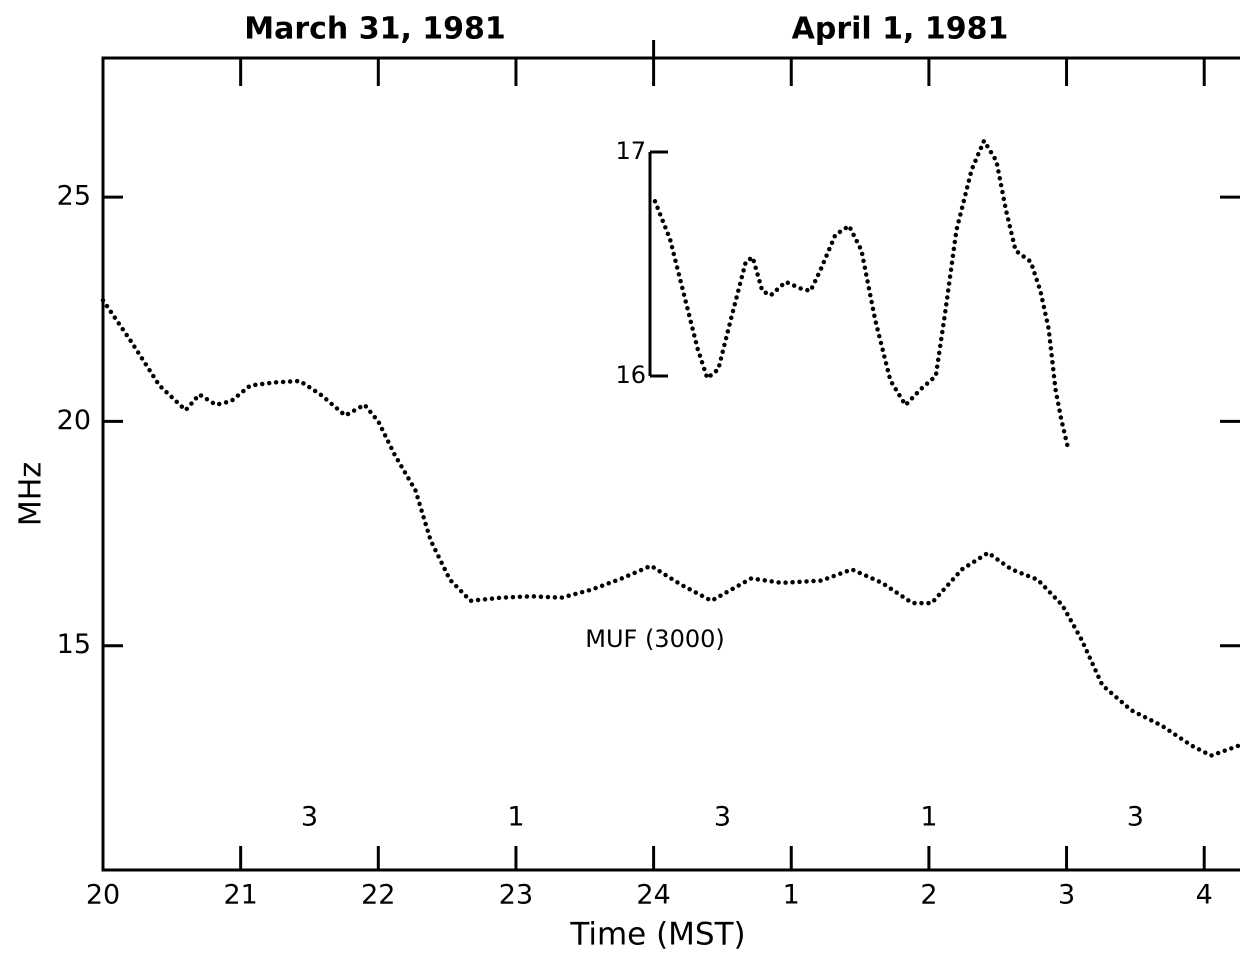 This screenshot has width=1240, height=956. I want to click on x-tick-label: 21, so click(240, 895).